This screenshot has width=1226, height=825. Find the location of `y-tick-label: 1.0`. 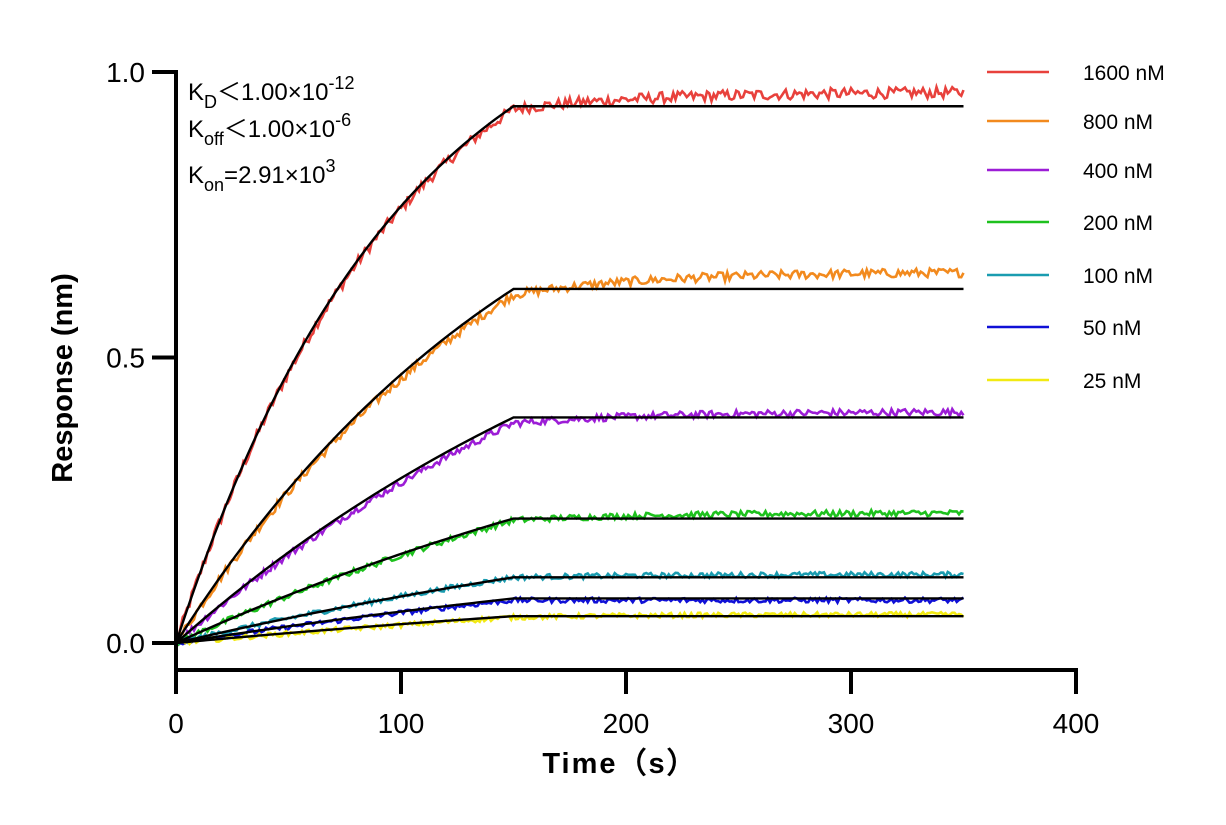

y-tick-label: 1.0 is located at coordinates (125, 72).